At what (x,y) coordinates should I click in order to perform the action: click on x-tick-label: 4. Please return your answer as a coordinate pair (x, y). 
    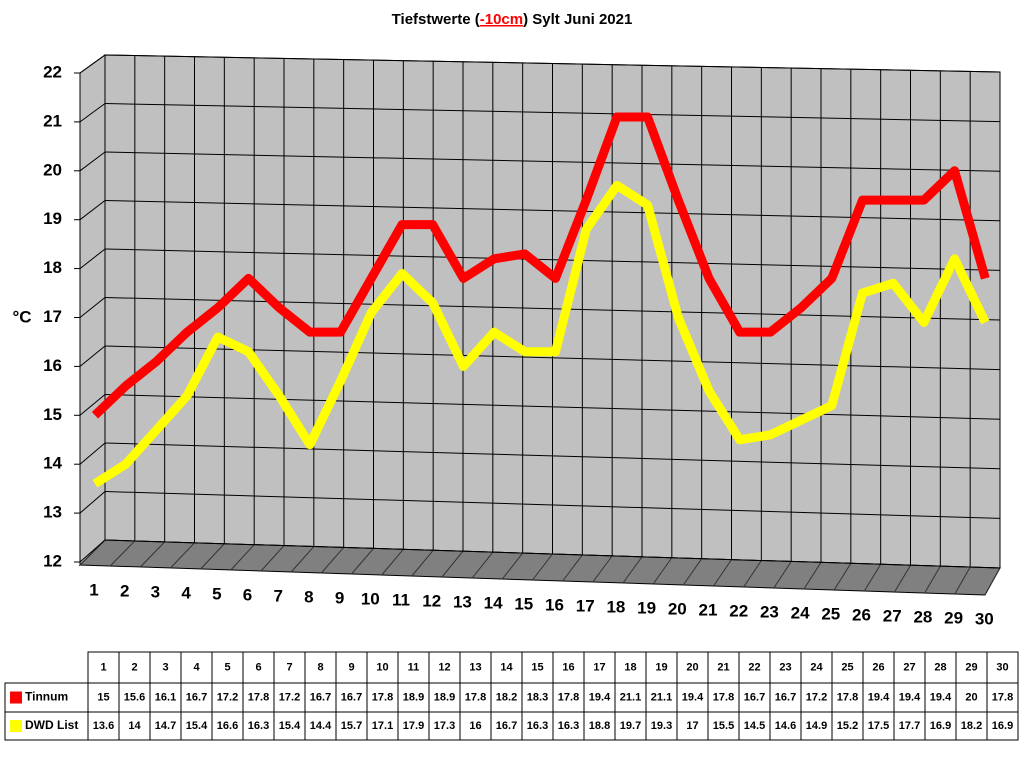
    Looking at the image, I should click on (186, 592).